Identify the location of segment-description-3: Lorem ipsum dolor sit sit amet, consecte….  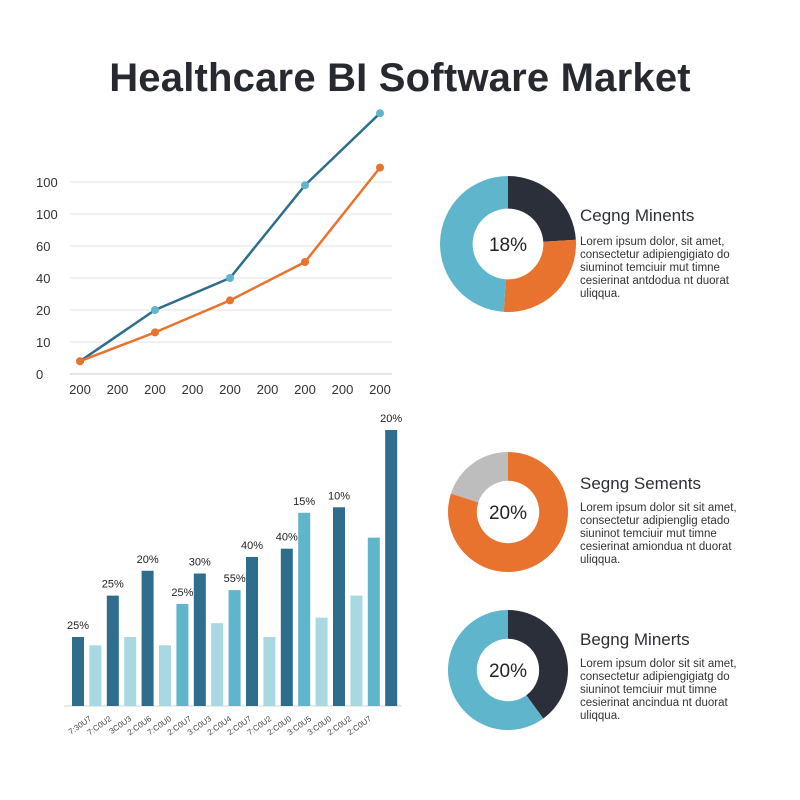
(658, 690).